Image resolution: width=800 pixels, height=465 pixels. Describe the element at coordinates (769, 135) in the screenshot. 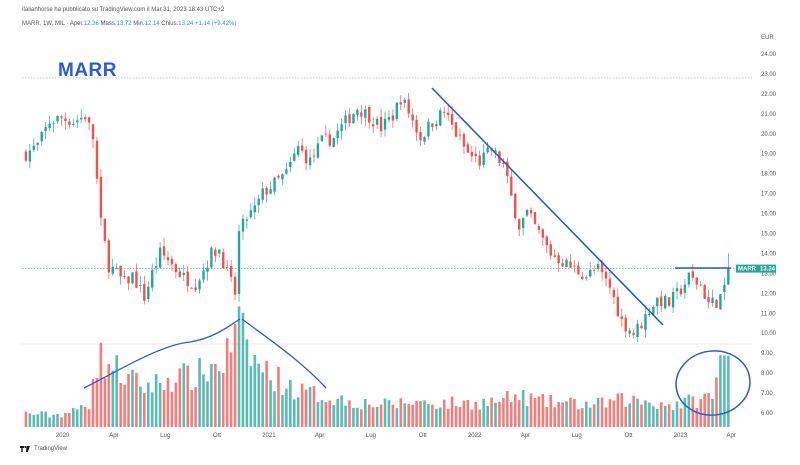

I see `y-tick-label: 20.00` at that location.